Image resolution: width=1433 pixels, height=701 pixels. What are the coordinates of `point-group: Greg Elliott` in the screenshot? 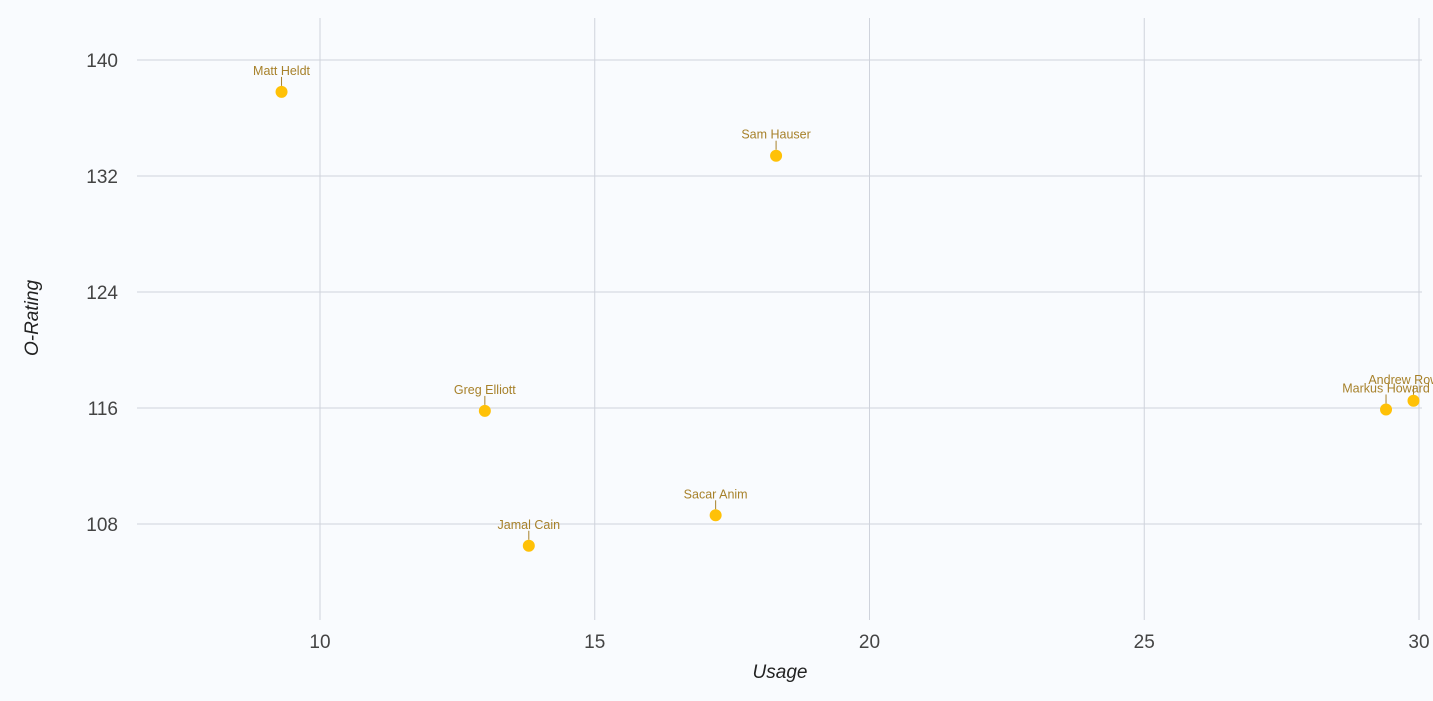 It's located at (485, 400).